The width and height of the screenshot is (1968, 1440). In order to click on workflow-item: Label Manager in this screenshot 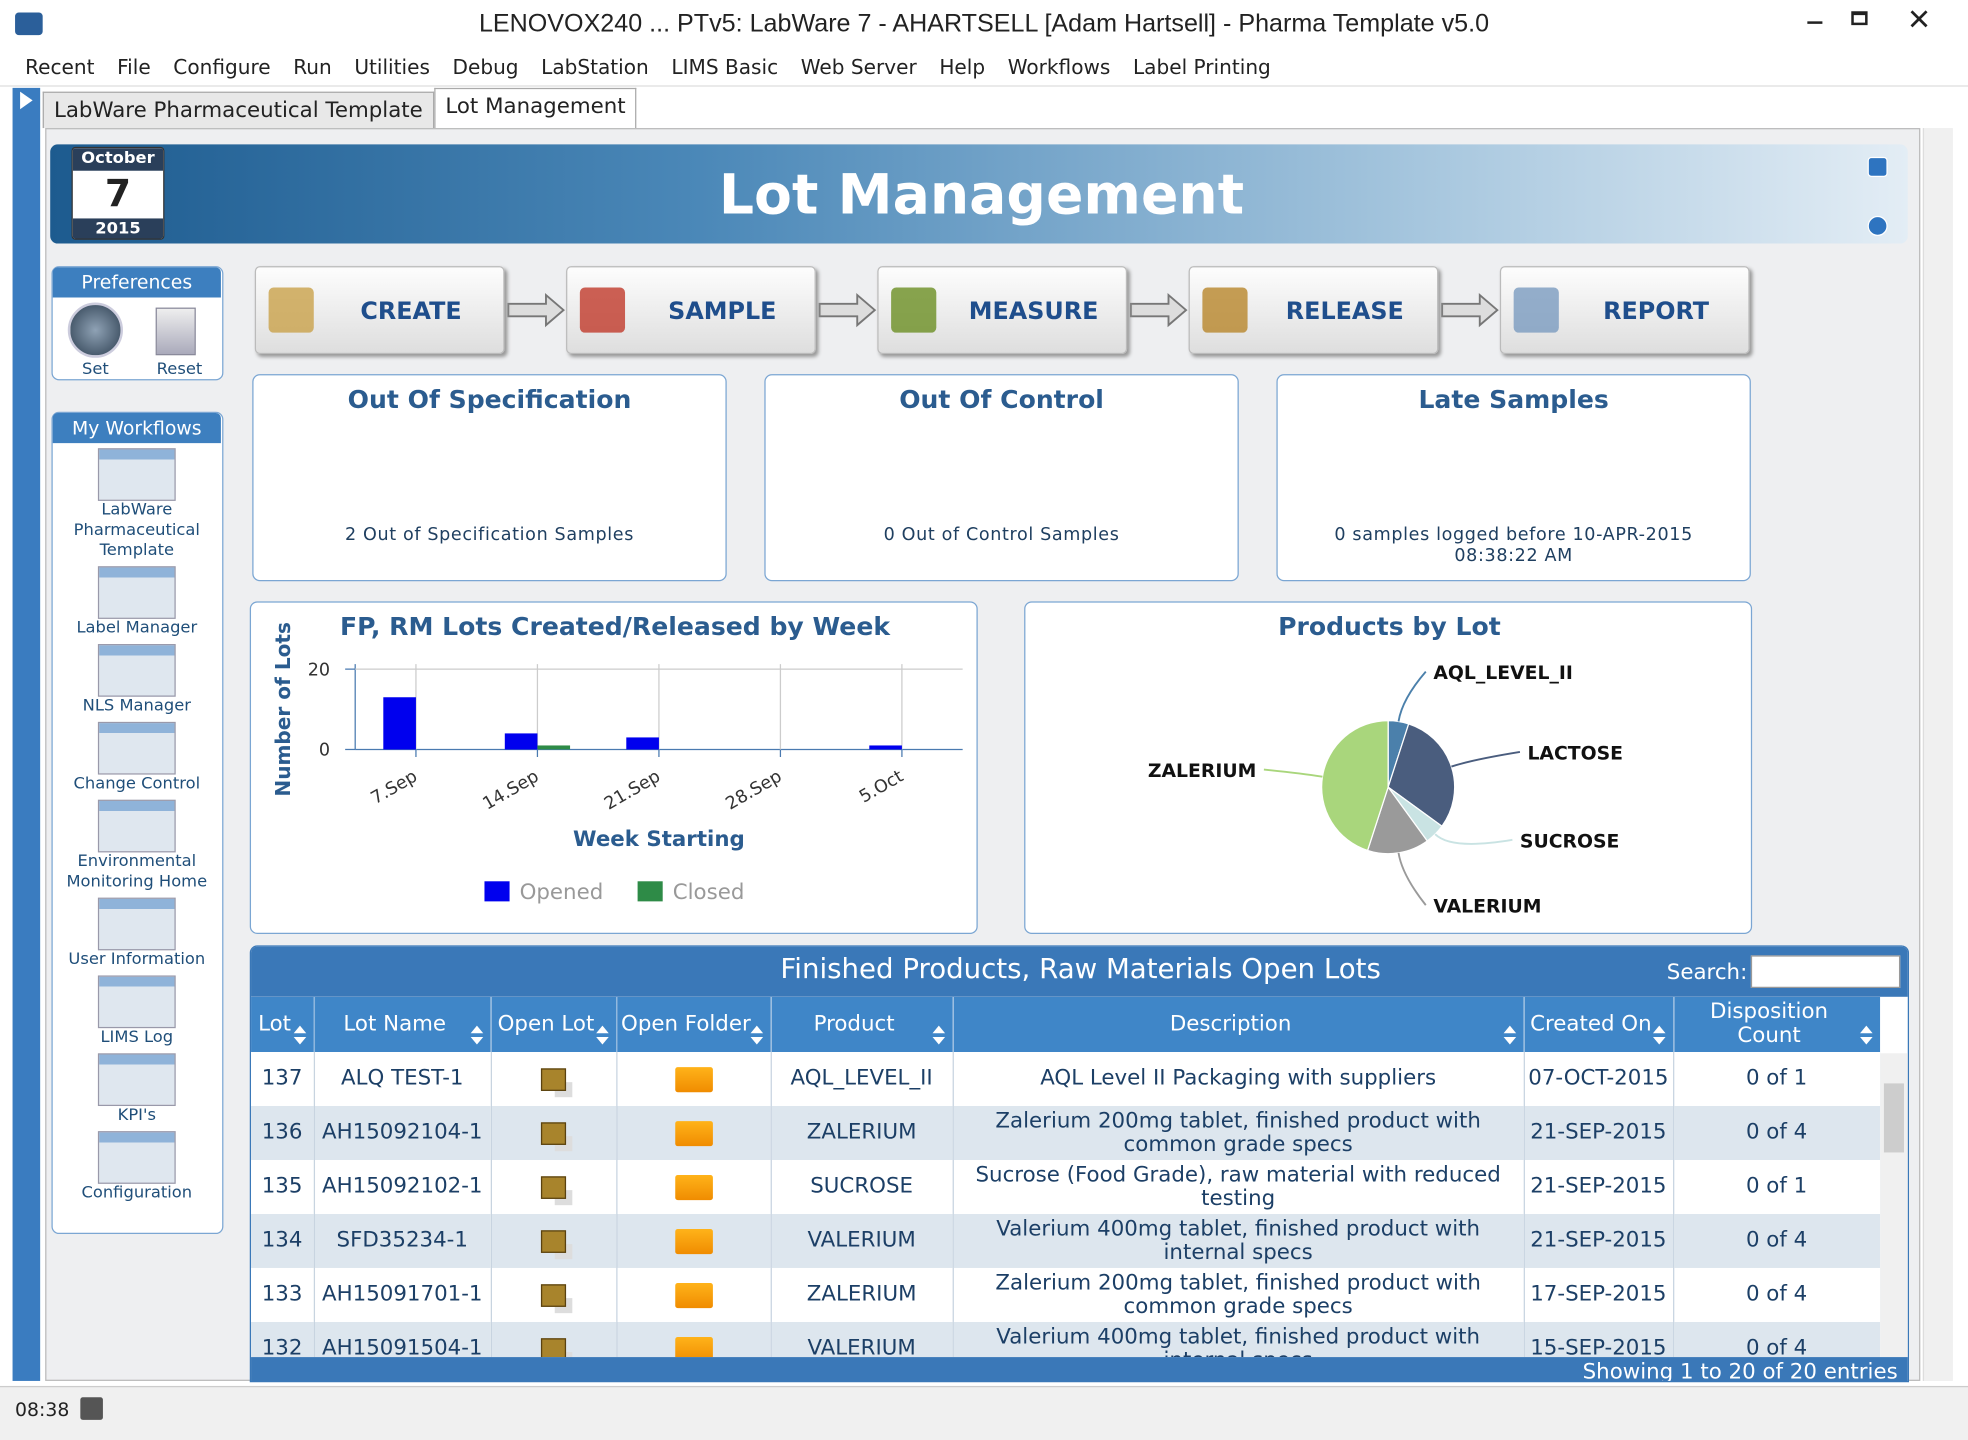, I will do `click(137, 602)`.